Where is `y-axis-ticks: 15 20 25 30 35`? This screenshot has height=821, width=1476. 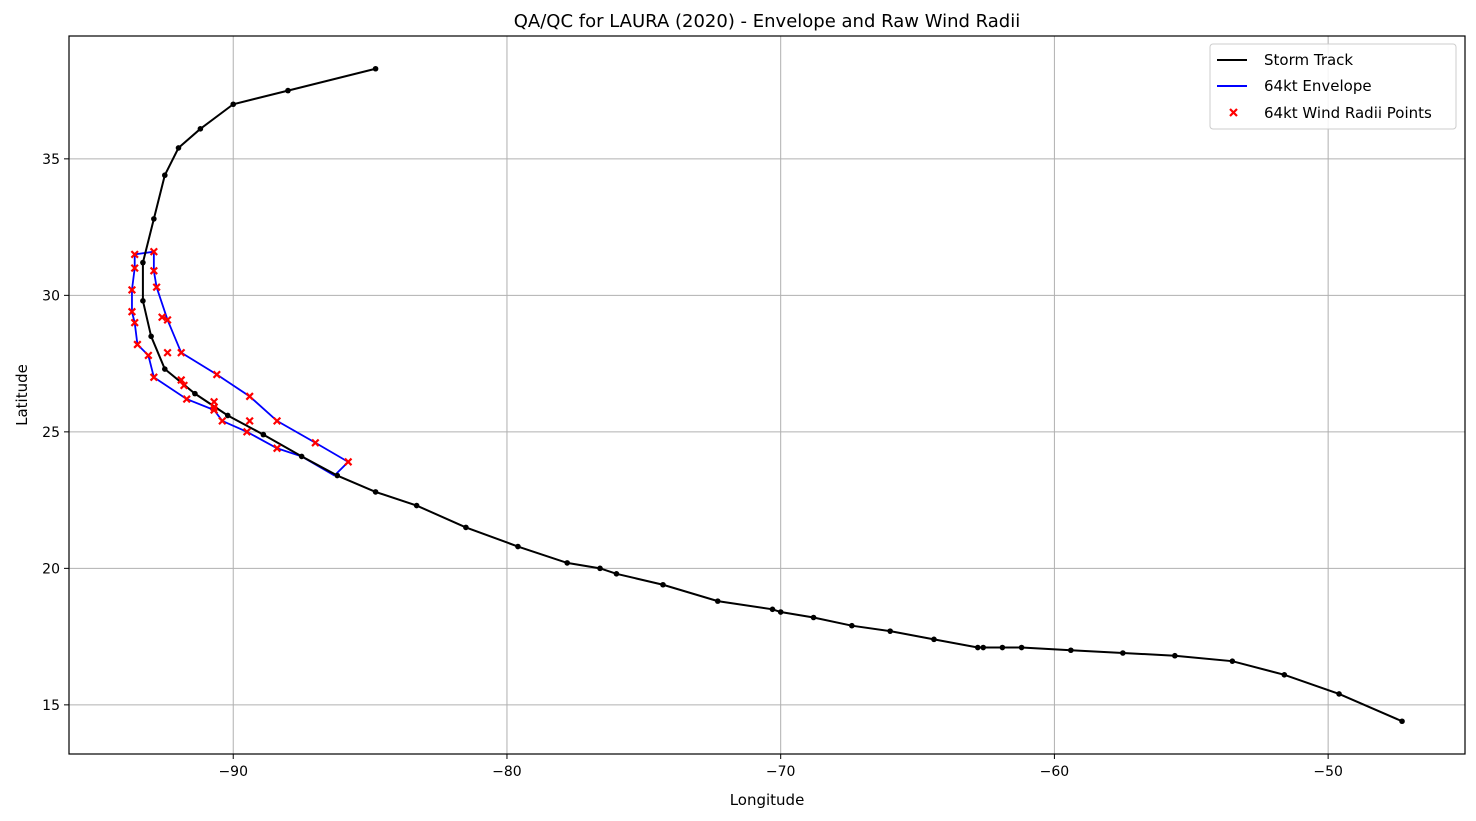 y-axis-ticks: 15 20 25 30 35 is located at coordinates (55, 433).